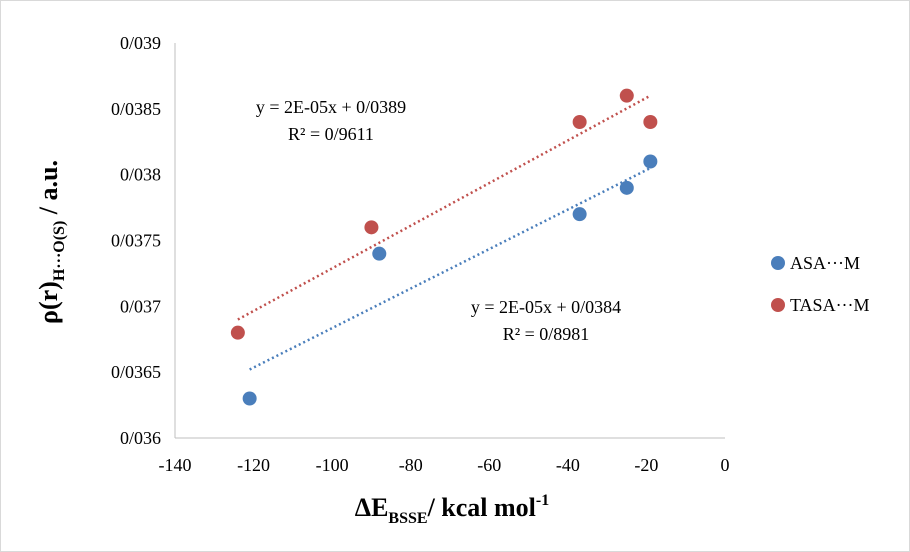 The width and height of the screenshot is (910, 552). I want to click on legend-item-asa: ASA···M, so click(815, 263).